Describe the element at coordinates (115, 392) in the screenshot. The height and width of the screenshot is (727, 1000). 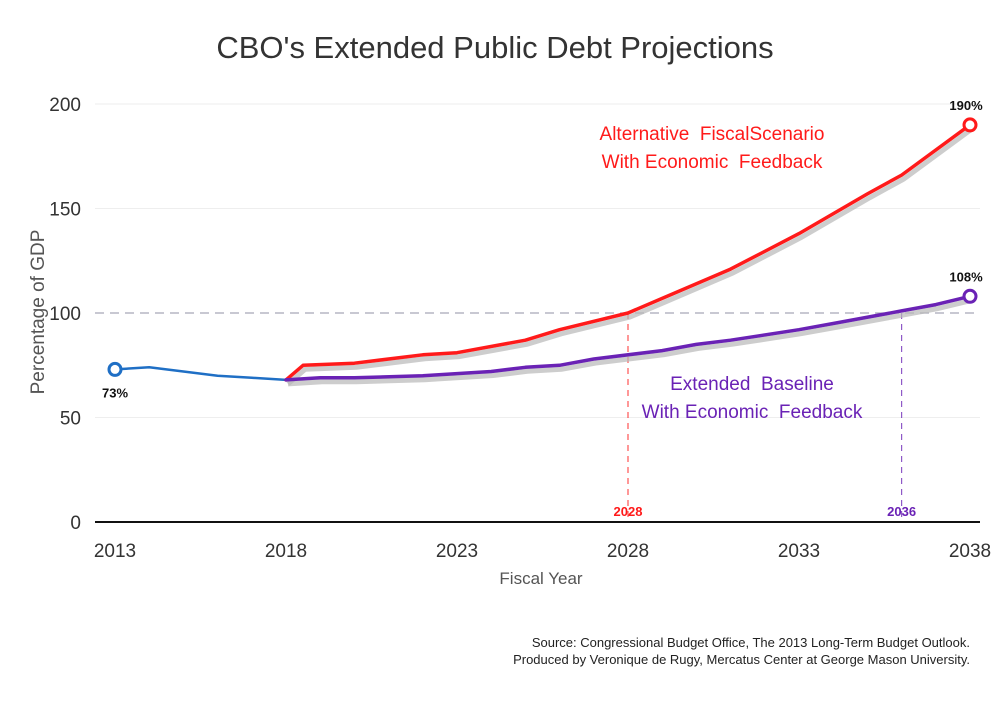
I see `value-label-historical: 73%` at that location.